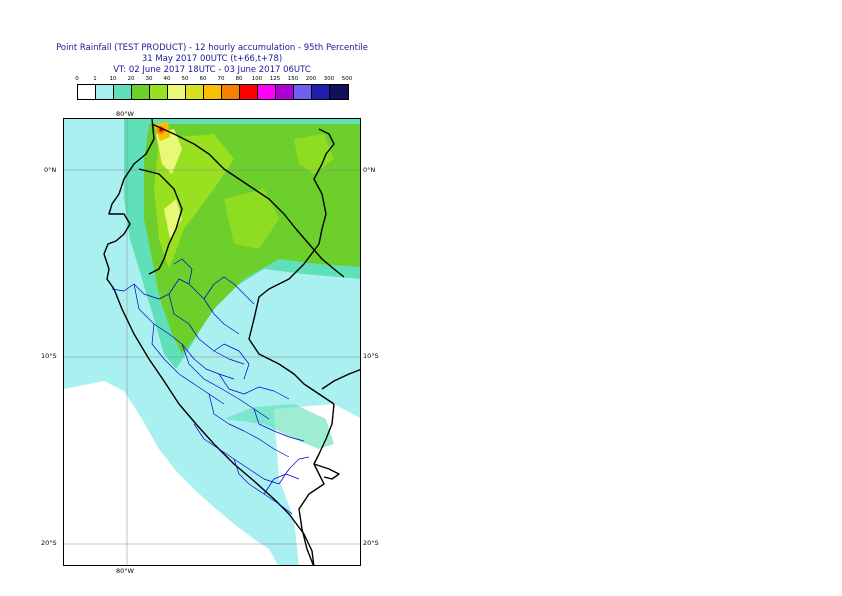  Describe the element at coordinates (185, 79) in the screenshot. I see `legend-tick-label: 50` at that location.